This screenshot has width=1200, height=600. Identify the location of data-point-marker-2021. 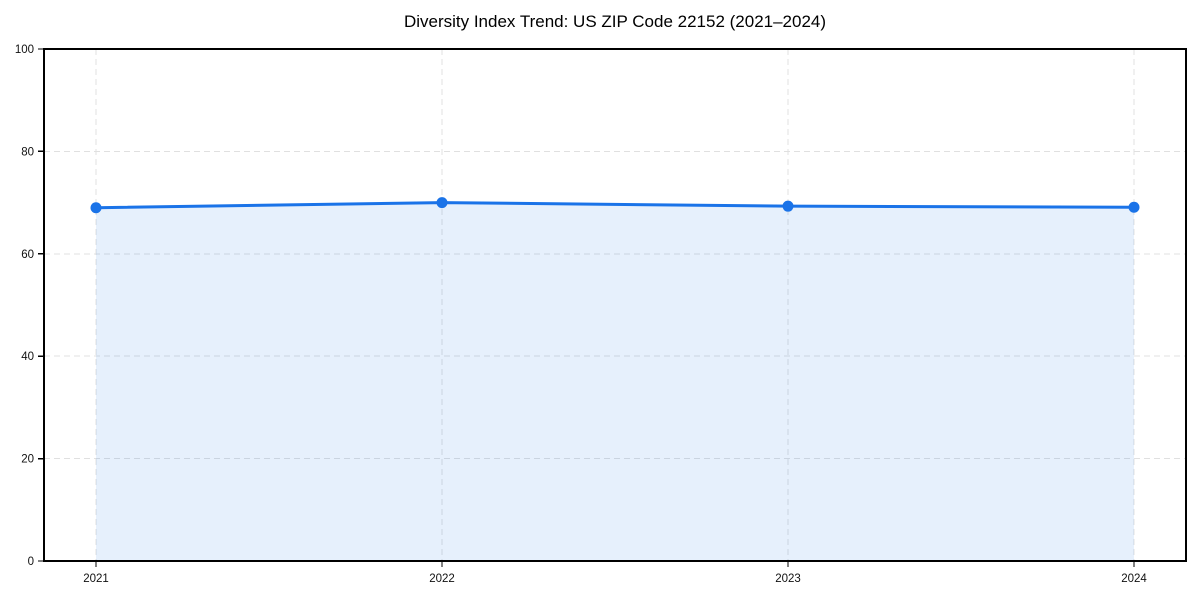
(96, 208).